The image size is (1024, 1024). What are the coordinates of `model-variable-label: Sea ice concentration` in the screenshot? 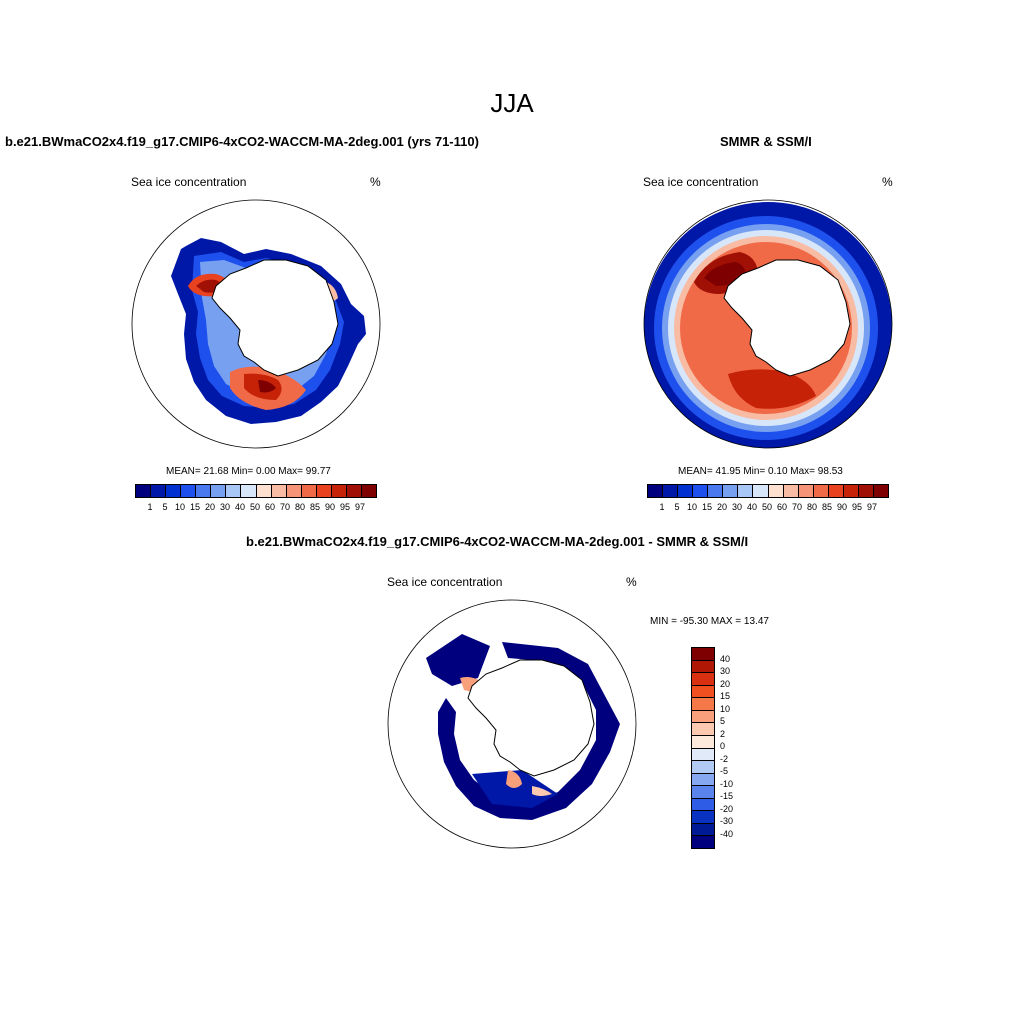 It's located at (189, 182).